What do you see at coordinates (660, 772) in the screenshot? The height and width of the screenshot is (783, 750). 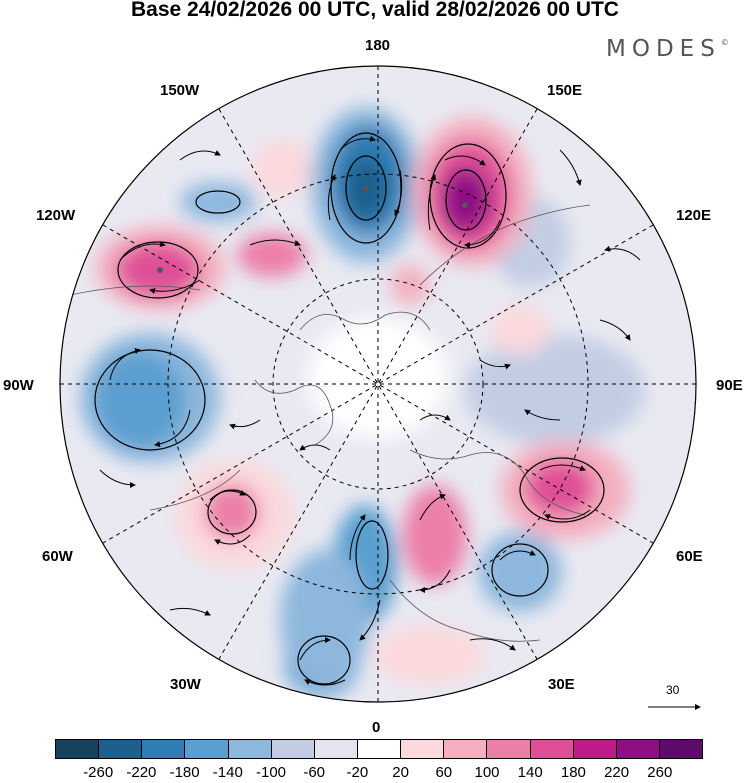 I see `colorbar-tick-label: 260` at bounding box center [660, 772].